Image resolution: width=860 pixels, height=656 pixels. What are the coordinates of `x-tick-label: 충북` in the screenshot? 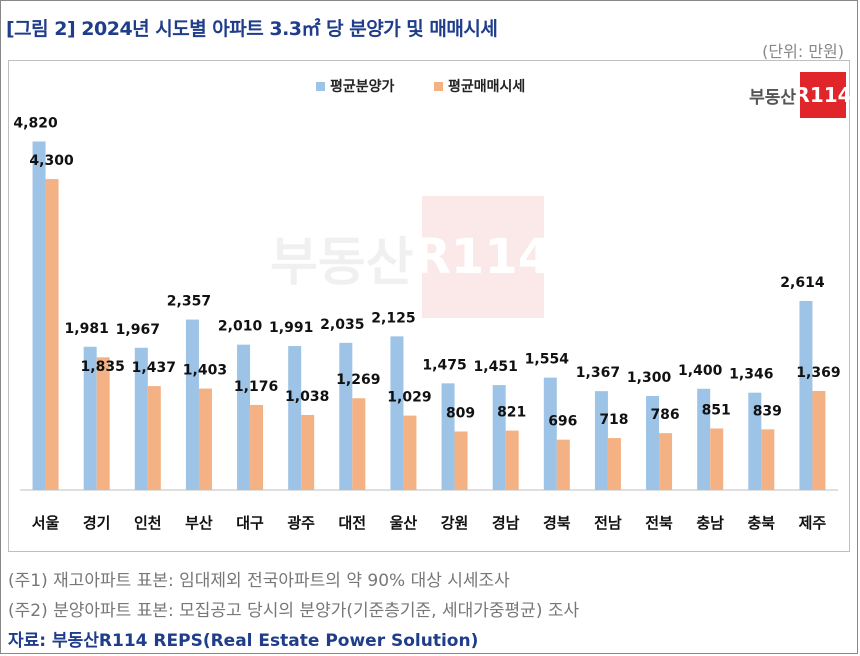 It's located at (762, 523).